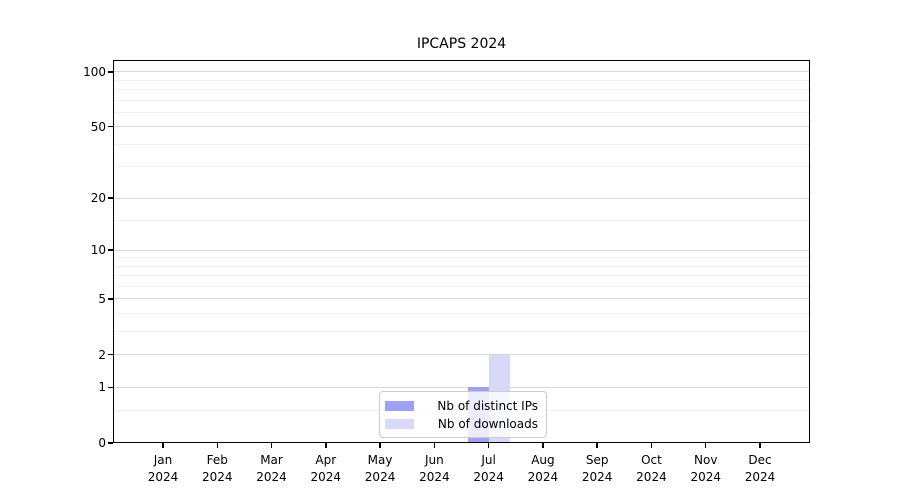 Image resolution: width=900 pixels, height=500 pixels. What do you see at coordinates (760, 469) in the screenshot?
I see `x-axis-tick-label: Dec 2024` at bounding box center [760, 469].